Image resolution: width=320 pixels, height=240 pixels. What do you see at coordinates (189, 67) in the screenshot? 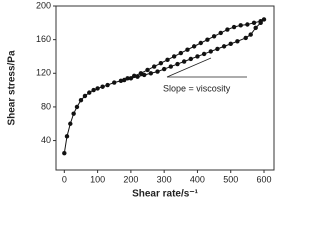
I see `slope-line` at bounding box center [189, 67].